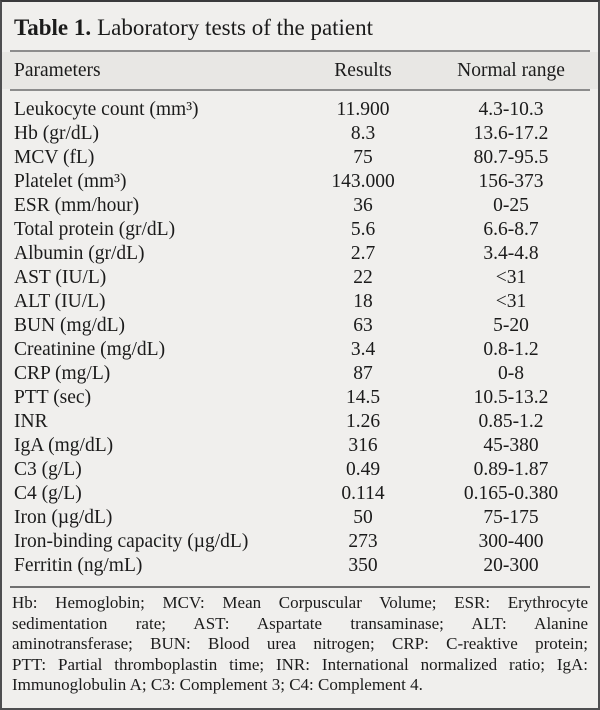 The height and width of the screenshot is (710, 600). I want to click on result-cell: 0.114, so click(363, 493).